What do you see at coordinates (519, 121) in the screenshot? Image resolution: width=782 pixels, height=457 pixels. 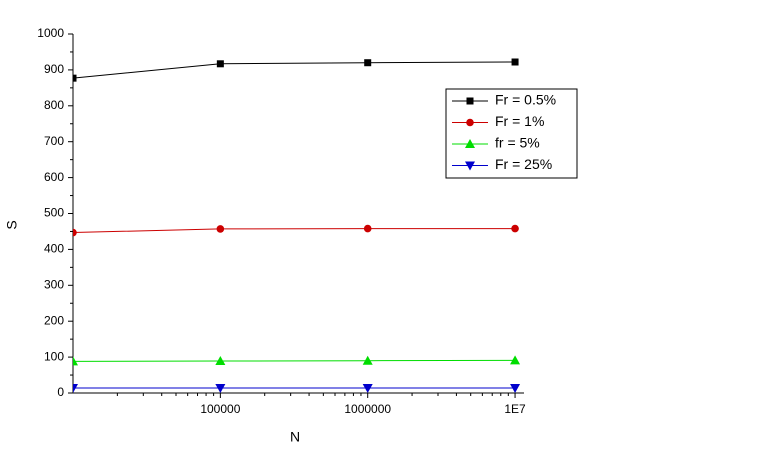 I see `legend-label: Fr = 1%` at bounding box center [519, 121].